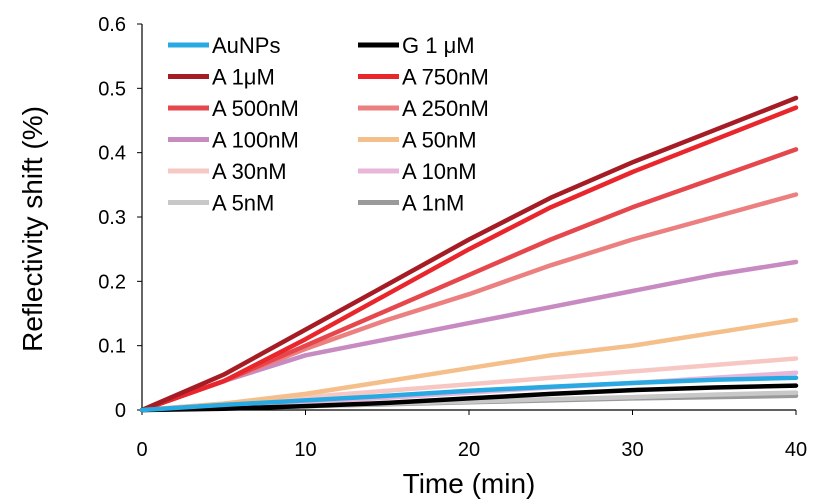 The height and width of the screenshot is (500, 813). What do you see at coordinates (796, 450) in the screenshot?
I see `x-tick-label: 40` at bounding box center [796, 450].